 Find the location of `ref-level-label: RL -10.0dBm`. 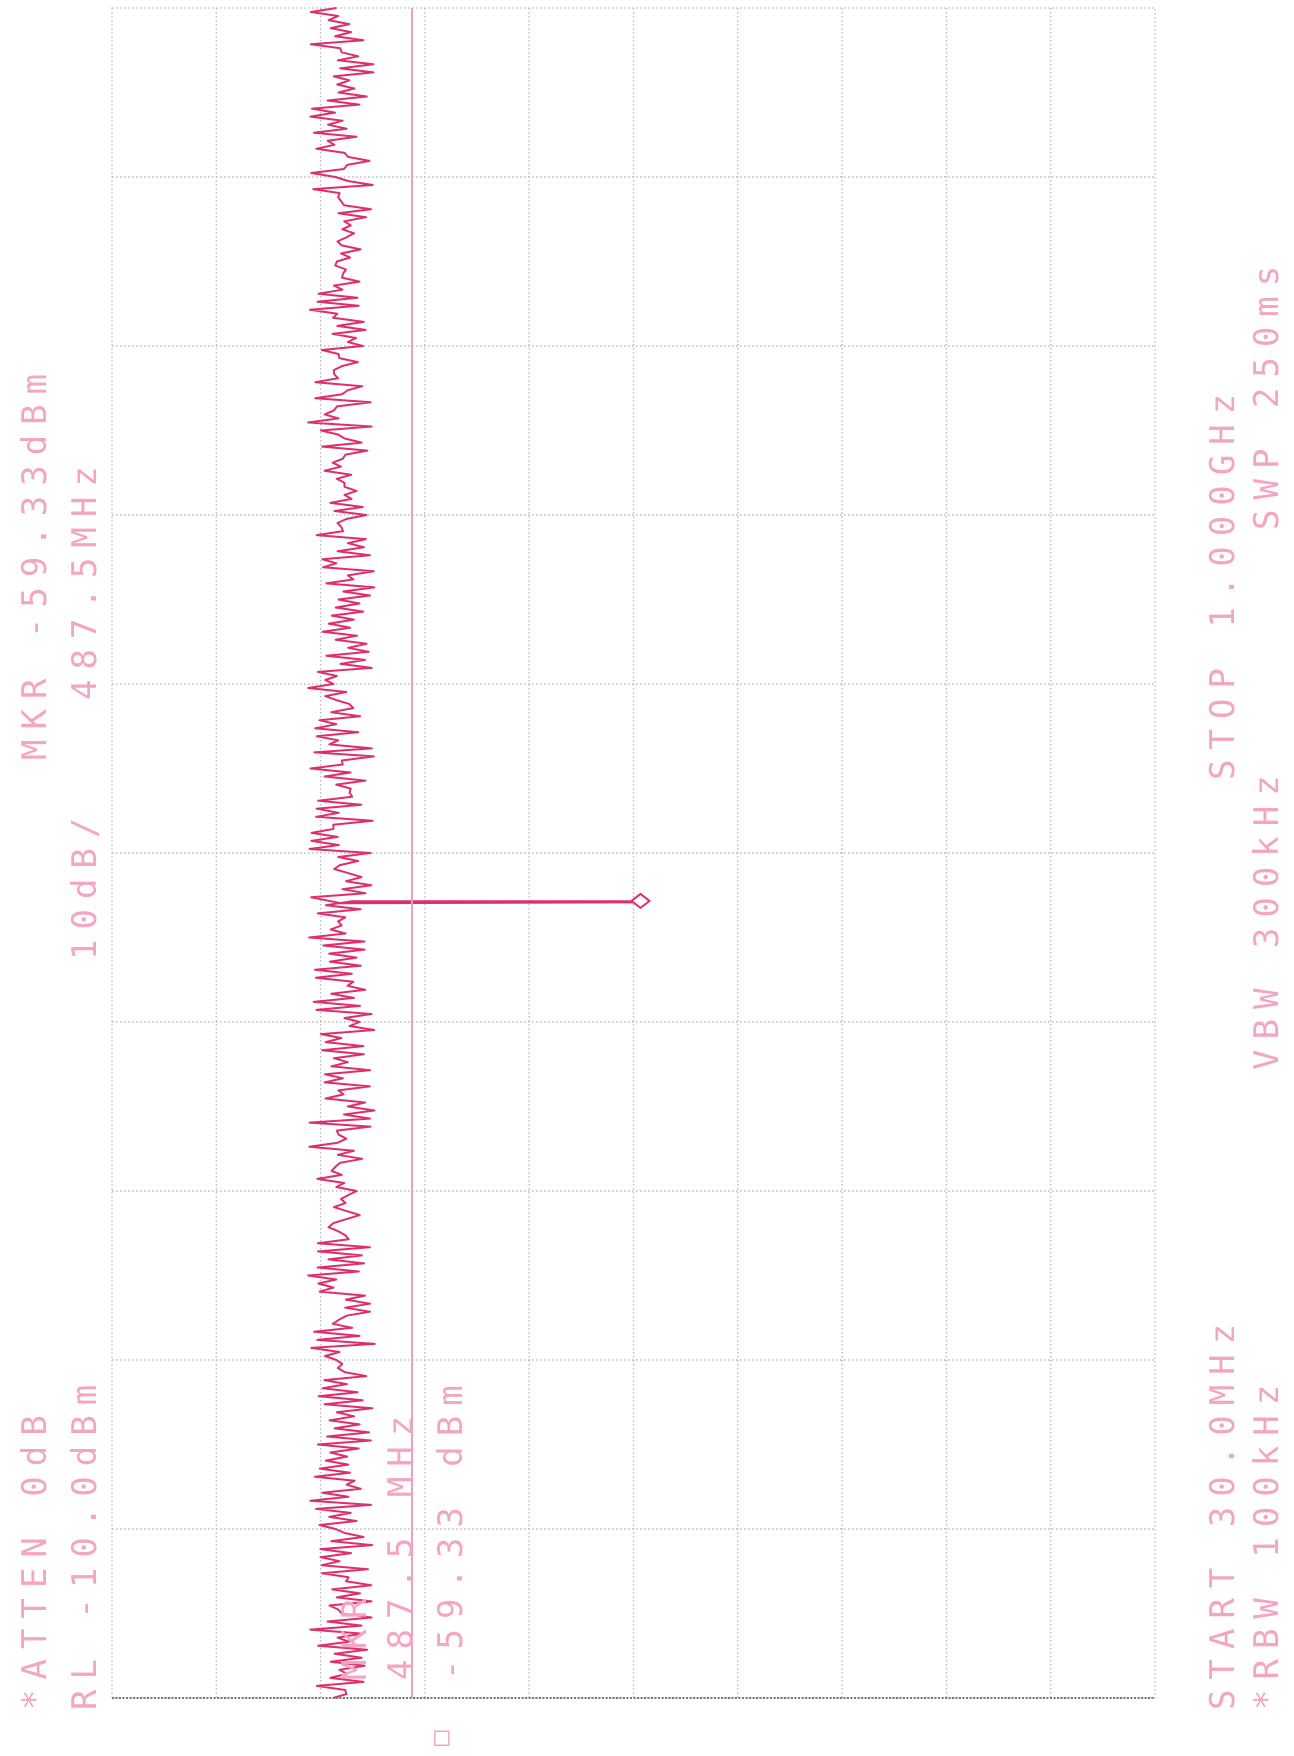

ref-level-label: RL -10.0dBm is located at coordinates (85, 1542).